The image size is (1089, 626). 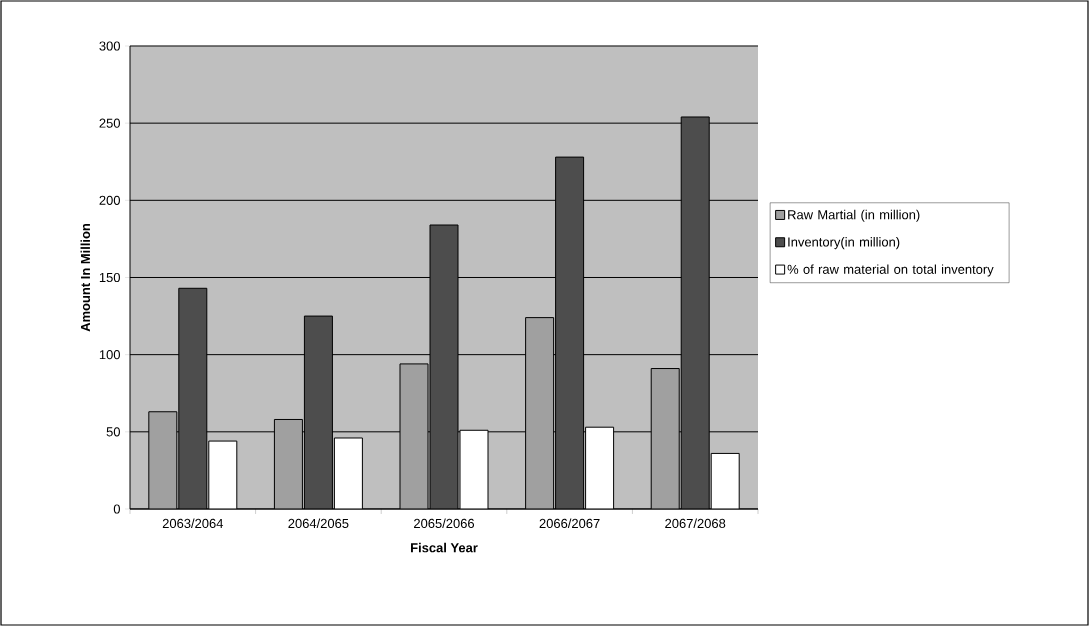 I want to click on y-tick-label: 50, so click(x=113, y=432).